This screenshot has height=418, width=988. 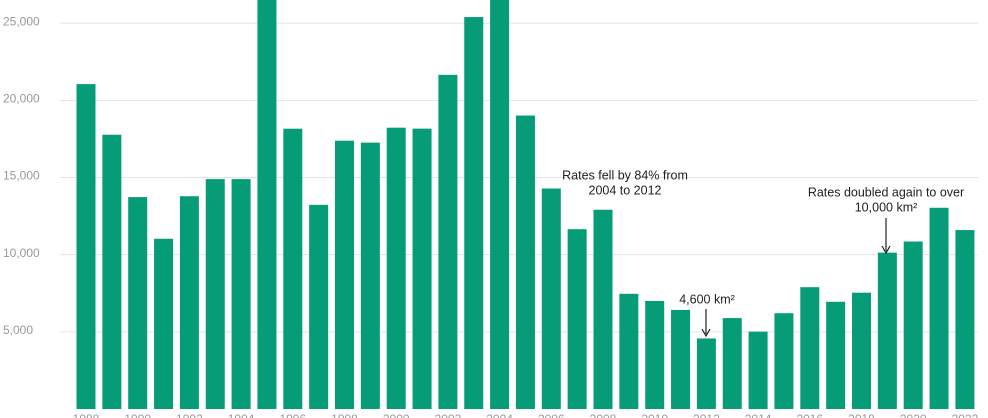 I want to click on annotation: 2004 to 2012, so click(x=625, y=190).